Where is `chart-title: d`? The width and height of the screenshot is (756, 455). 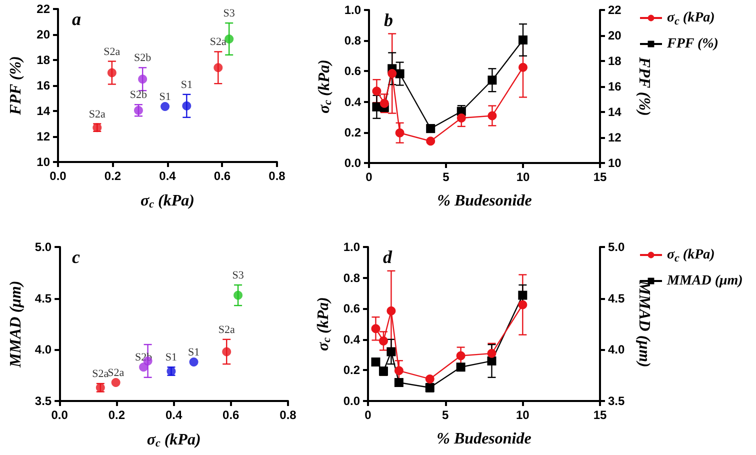
chart-title: d is located at coordinates (388, 257).